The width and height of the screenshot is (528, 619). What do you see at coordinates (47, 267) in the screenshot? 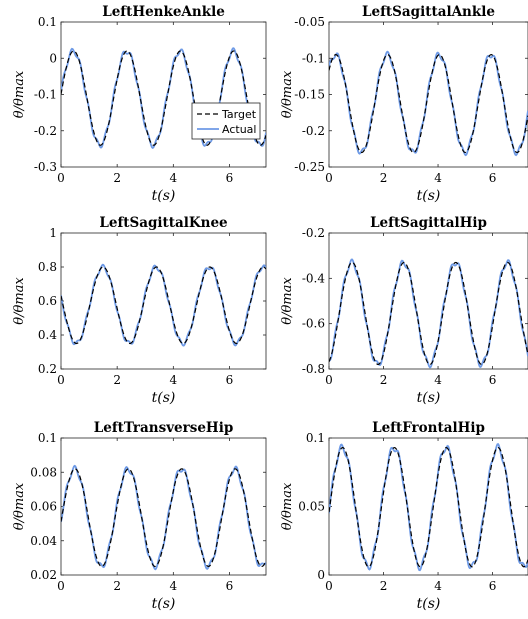
I see `y-tick-label: 0.8` at bounding box center [47, 267].